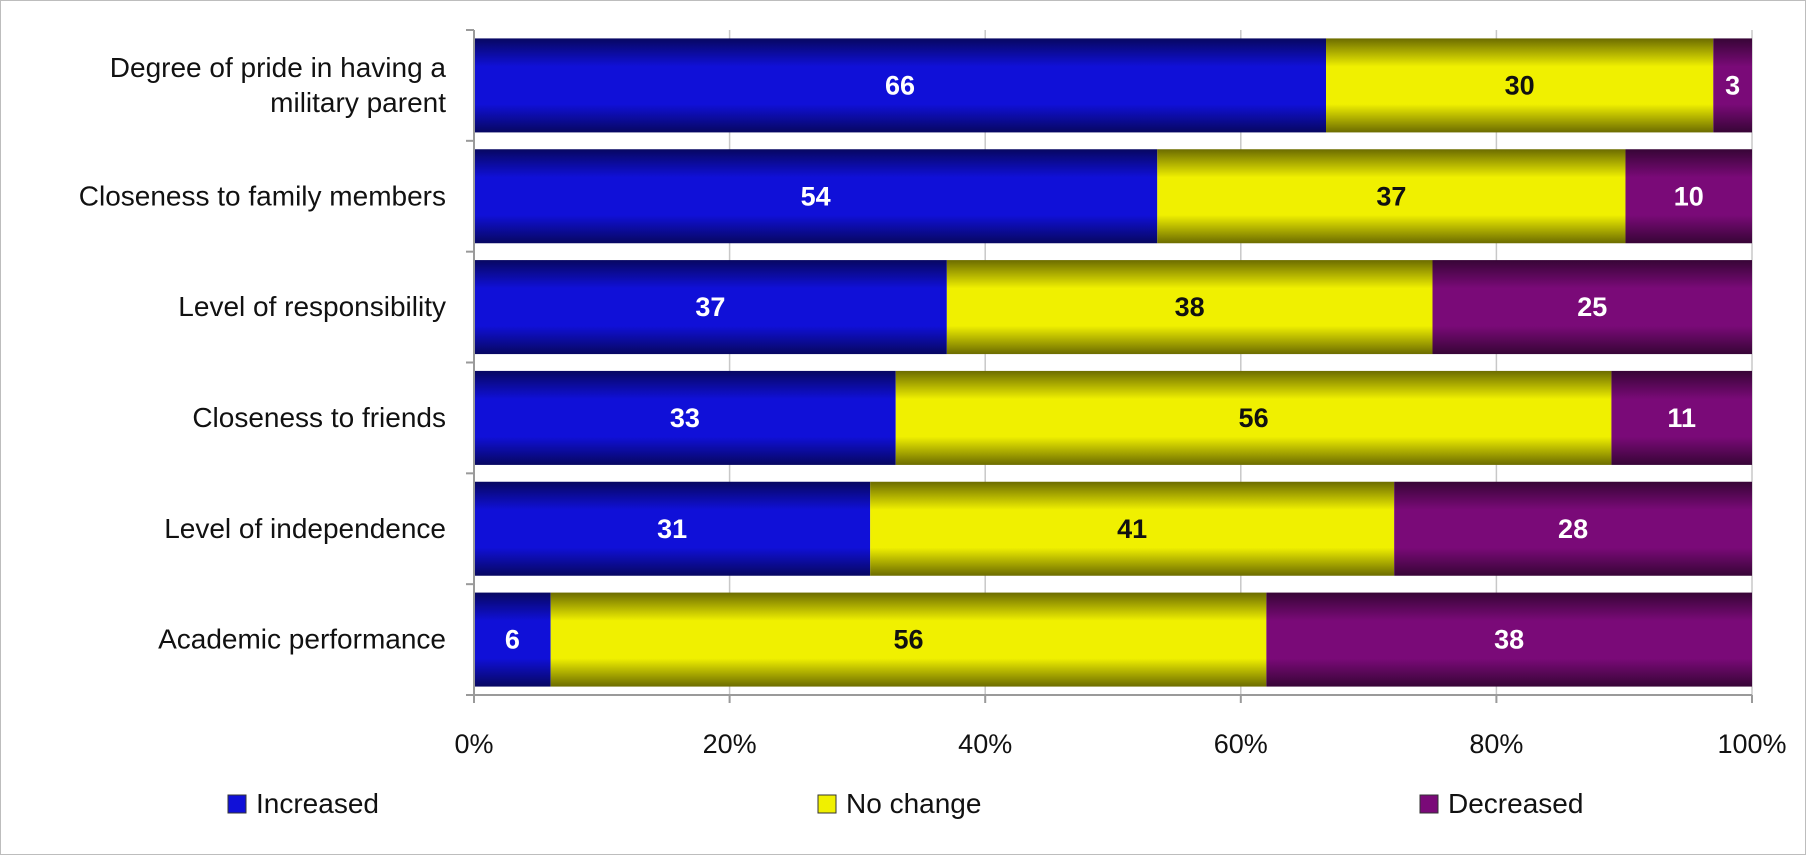  I want to click on data-label: 41, so click(1132, 529).